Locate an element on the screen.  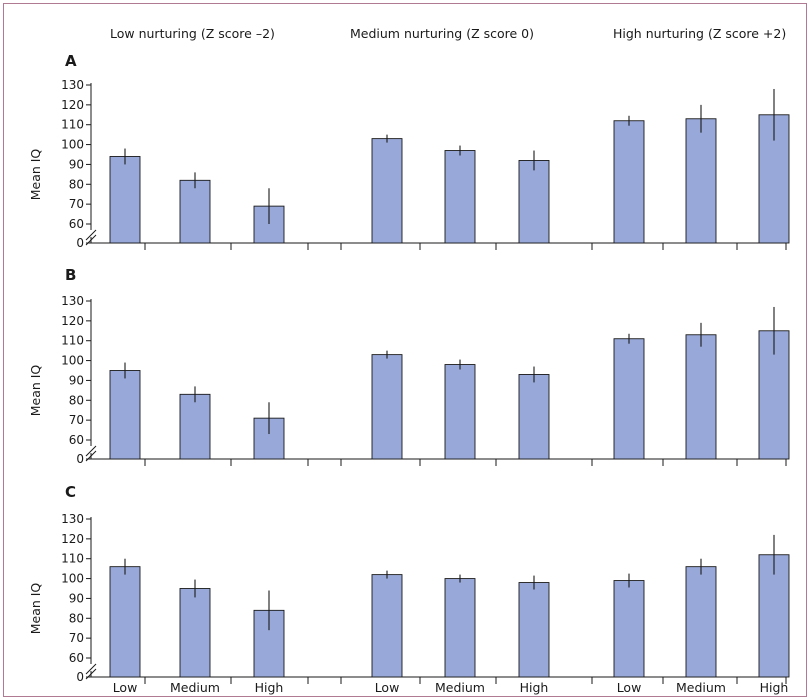
panel-b-label: B is located at coordinates (70, 275).